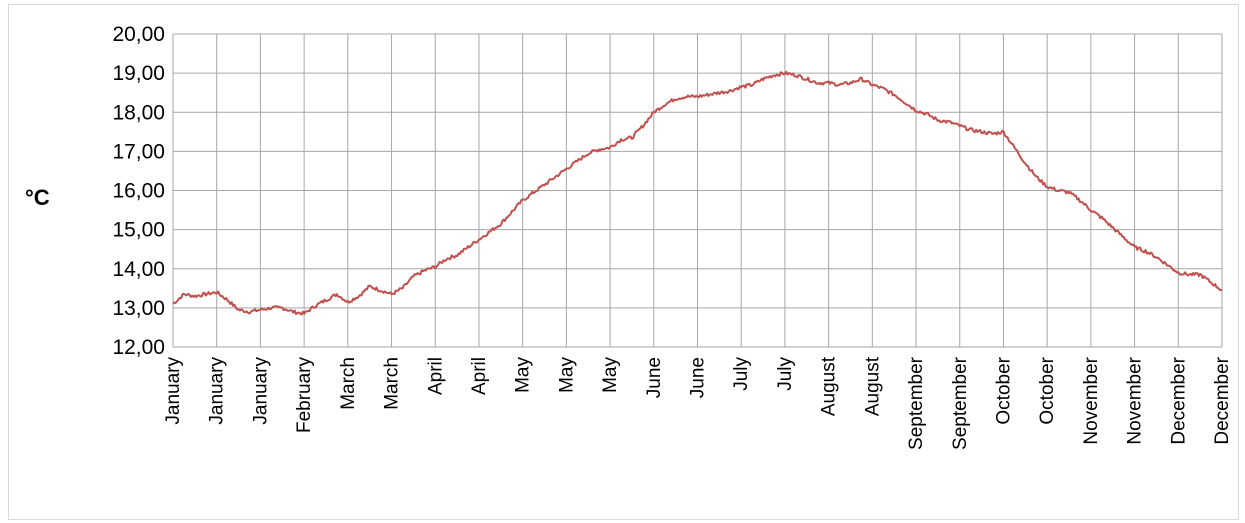 This screenshot has width=1245, height=523. I want to click on y-tick-label: 15,00, so click(138, 230).